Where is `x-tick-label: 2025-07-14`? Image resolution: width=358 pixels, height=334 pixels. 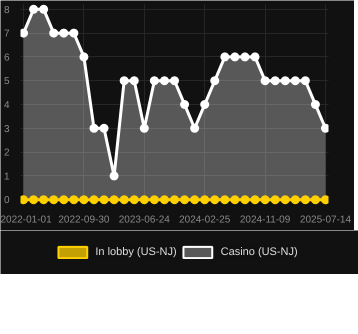 x-tick-label: 2025-07-14 is located at coordinates (326, 220).